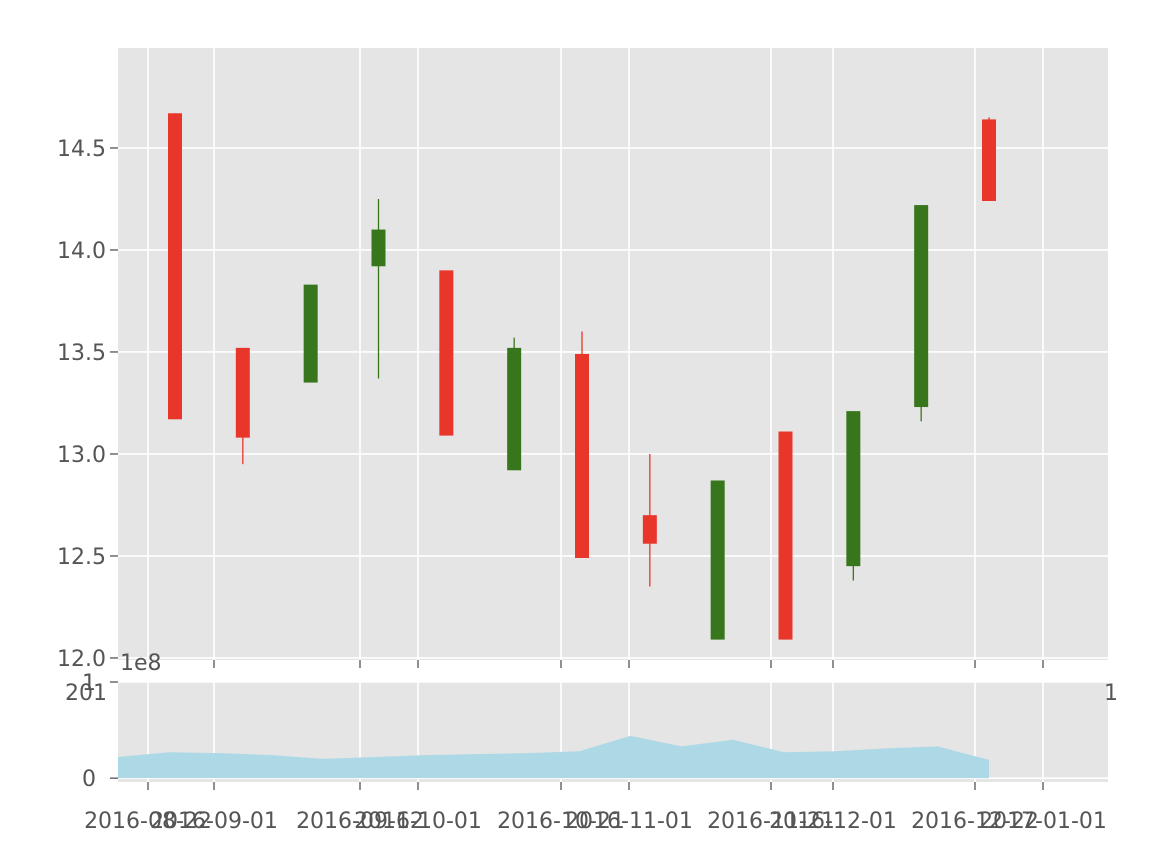 The height and width of the screenshot is (852, 1170). What do you see at coordinates (561, 821) in the screenshot?
I see `volume-x-tick-label: 2016-10-21` at bounding box center [561, 821].